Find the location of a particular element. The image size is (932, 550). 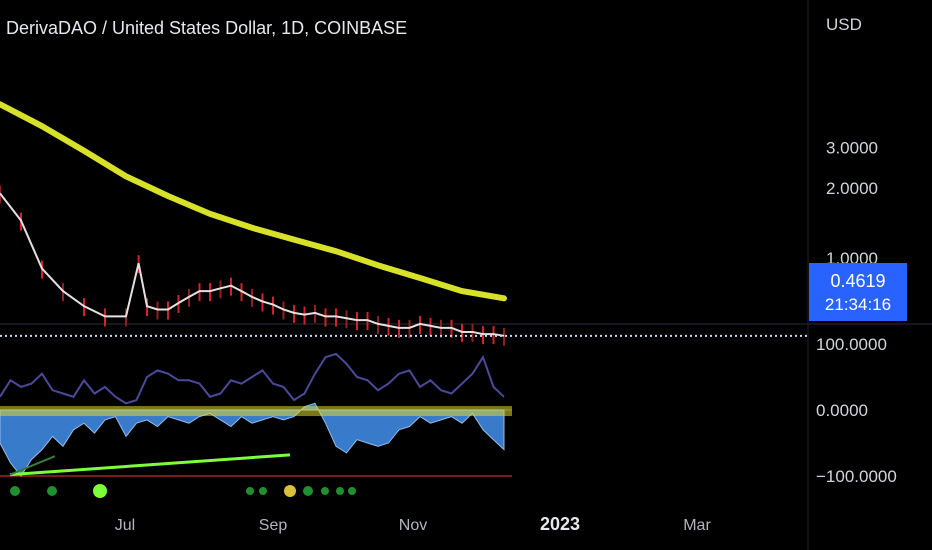

oscillator-axis-tick: −100.0000 is located at coordinates (856, 476).